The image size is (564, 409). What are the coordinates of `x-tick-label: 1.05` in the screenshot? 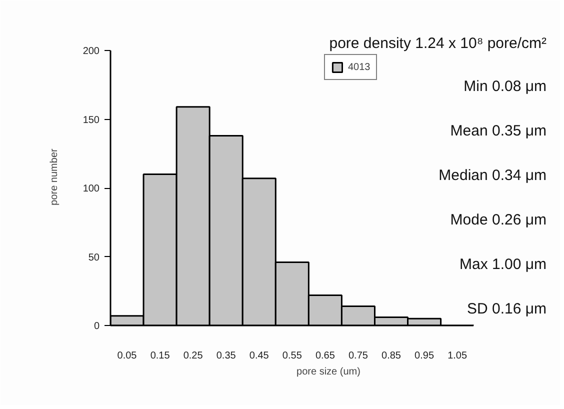 It's located at (458, 356).